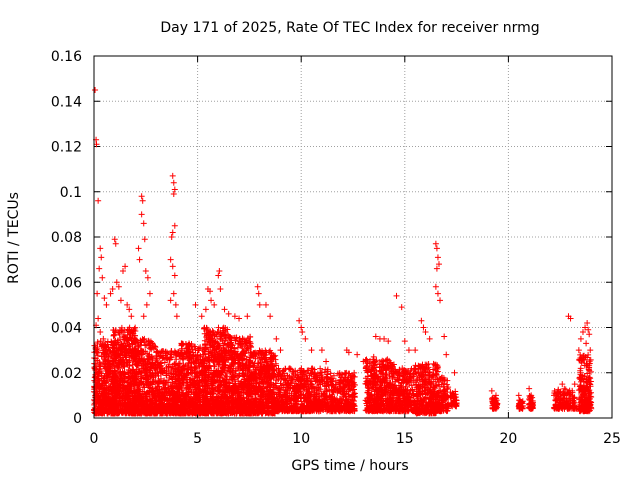 The width and height of the screenshot is (640, 480). What do you see at coordinates (66, 57) in the screenshot?
I see `y-tick-label: 0.16` at bounding box center [66, 57].